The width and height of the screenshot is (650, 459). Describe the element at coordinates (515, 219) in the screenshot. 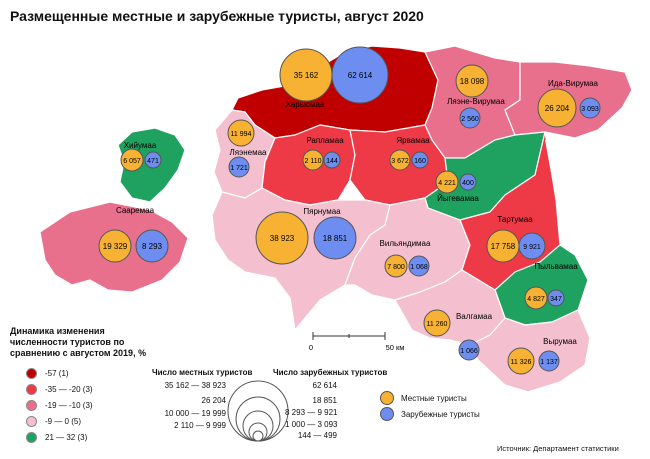

I see `county-label: Тартумаа` at that location.